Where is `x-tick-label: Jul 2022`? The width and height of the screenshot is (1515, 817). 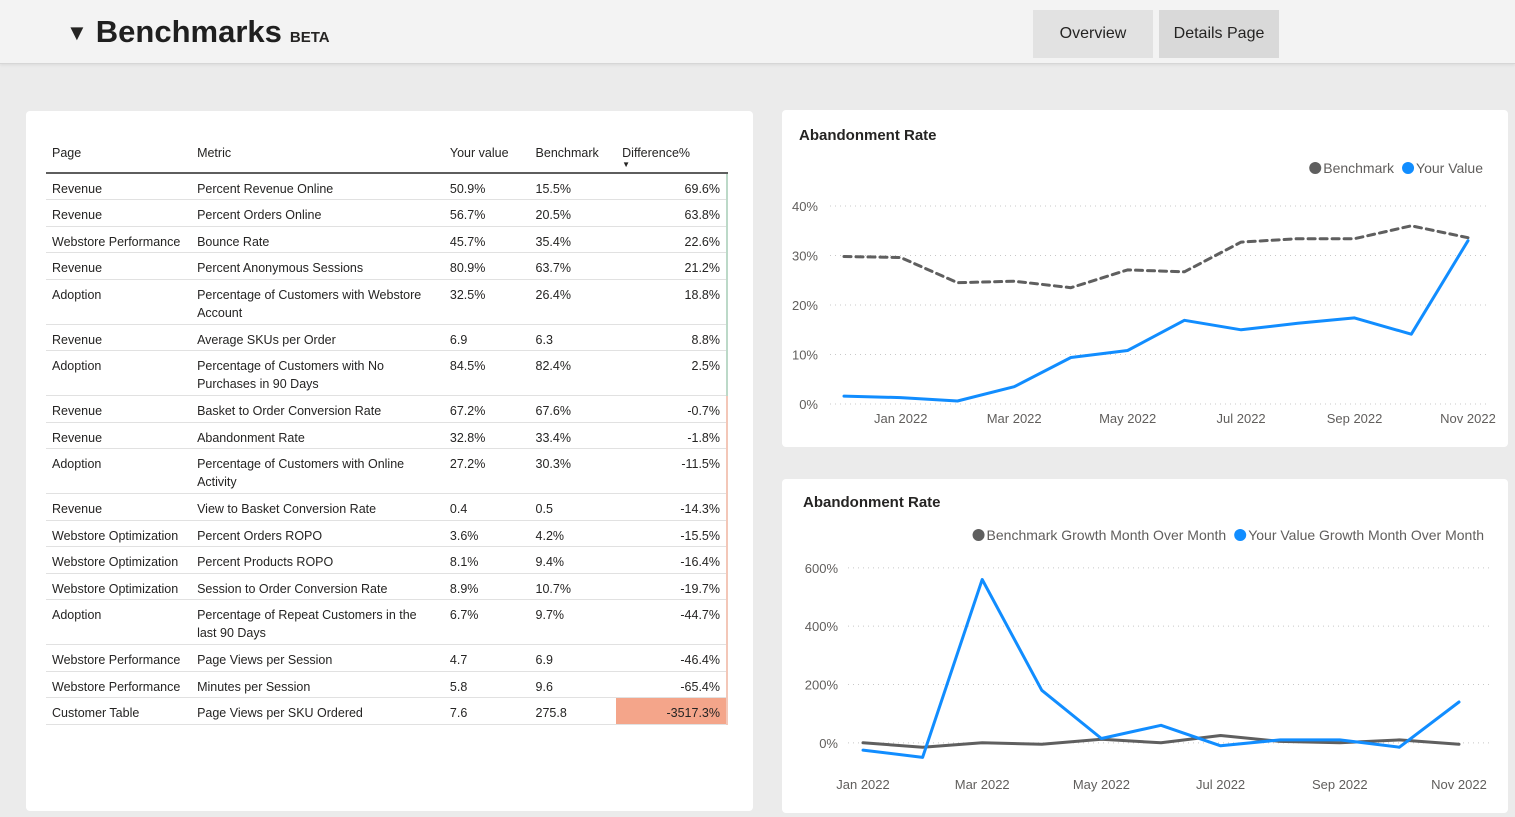
x-tick-label: Jul 2022 is located at coordinates (1241, 418).